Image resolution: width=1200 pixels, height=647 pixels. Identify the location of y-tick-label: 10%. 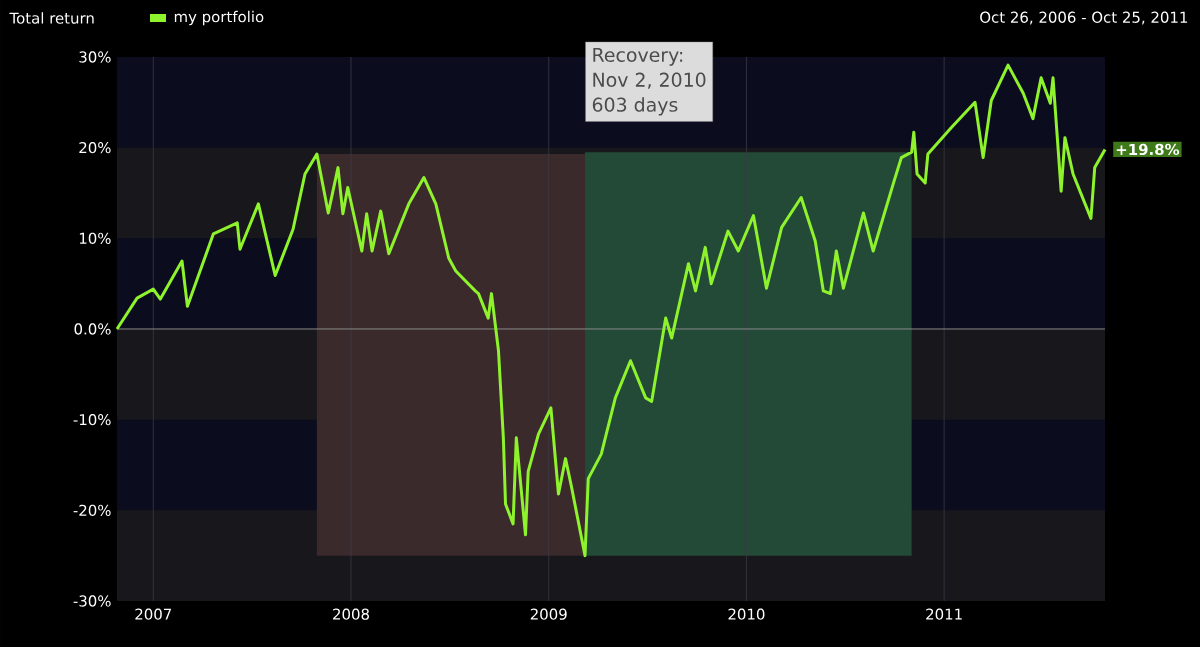
(95, 238).